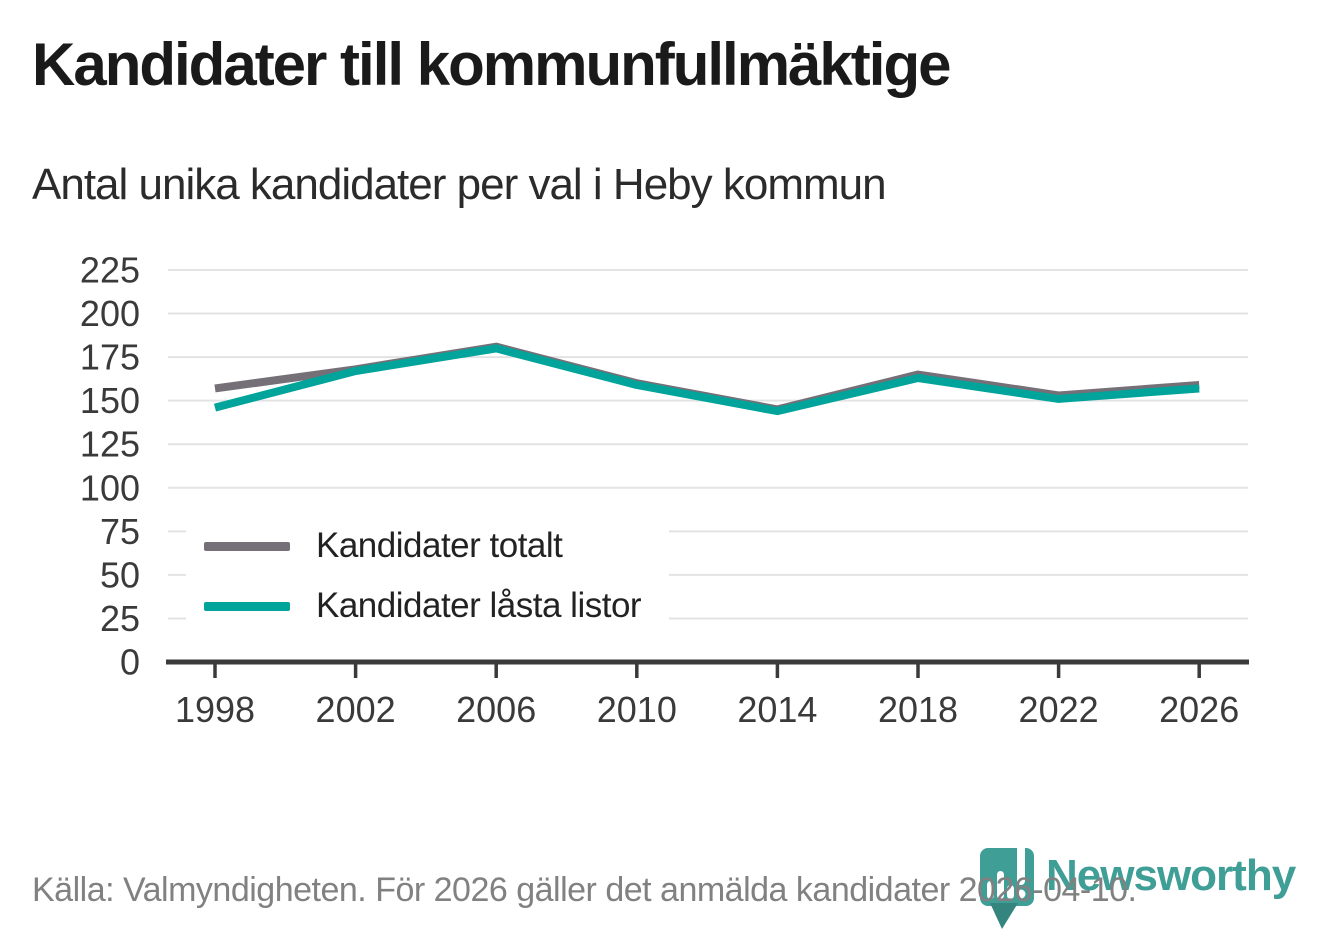  What do you see at coordinates (356, 709) in the screenshot?
I see `svg-text: 2002` at bounding box center [356, 709].